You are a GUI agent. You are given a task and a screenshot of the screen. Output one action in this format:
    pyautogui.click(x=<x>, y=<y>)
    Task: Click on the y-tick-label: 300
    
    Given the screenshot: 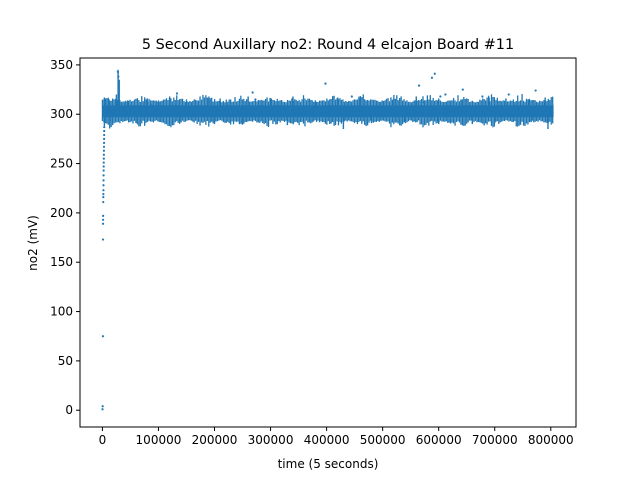 What is the action you would take?
    pyautogui.click(x=61, y=114)
    